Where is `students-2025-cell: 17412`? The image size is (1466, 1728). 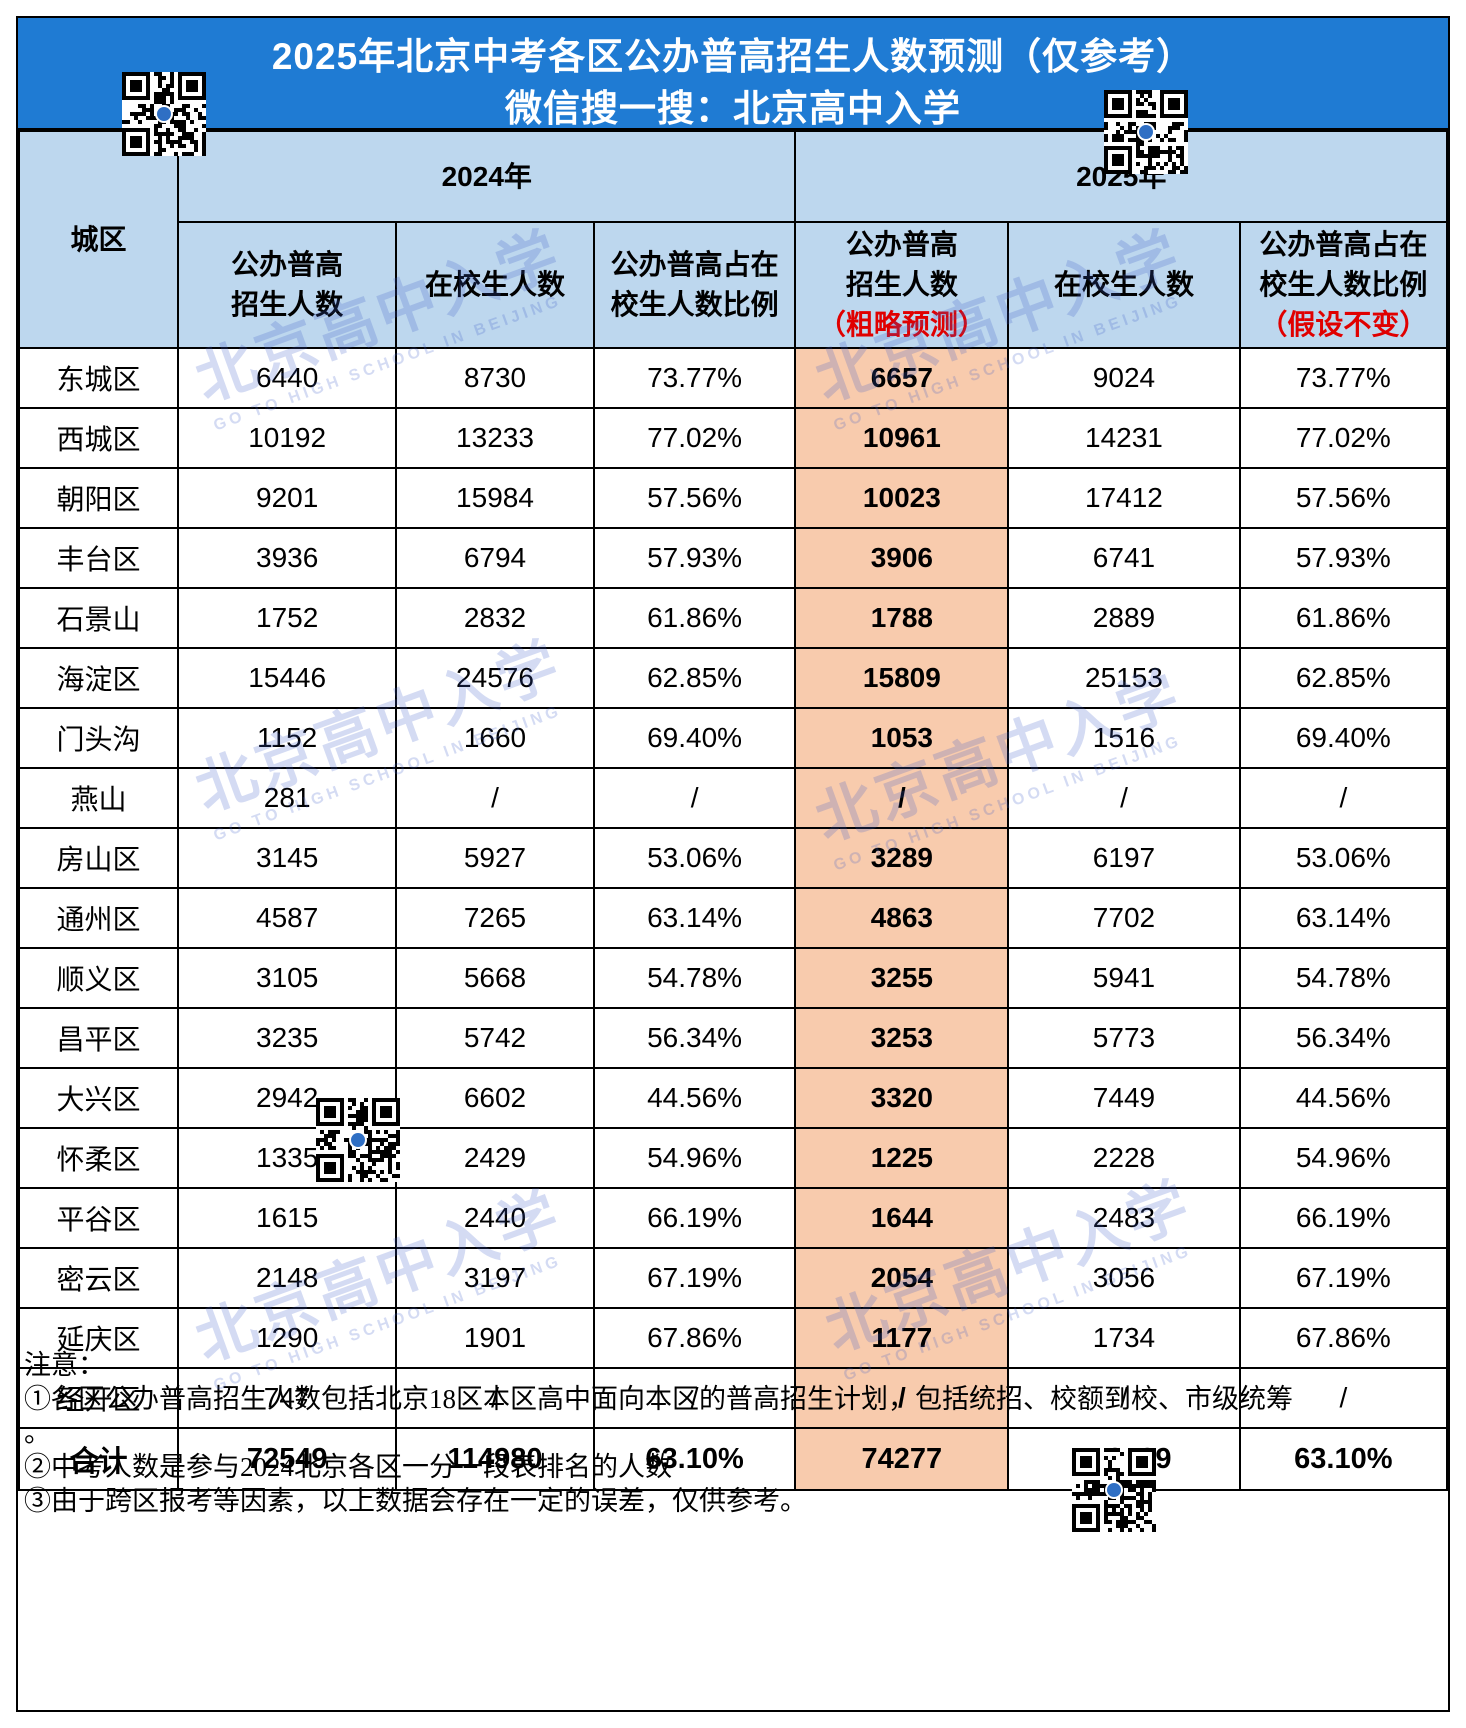
students-2025-cell: 17412 is located at coordinates (1124, 498).